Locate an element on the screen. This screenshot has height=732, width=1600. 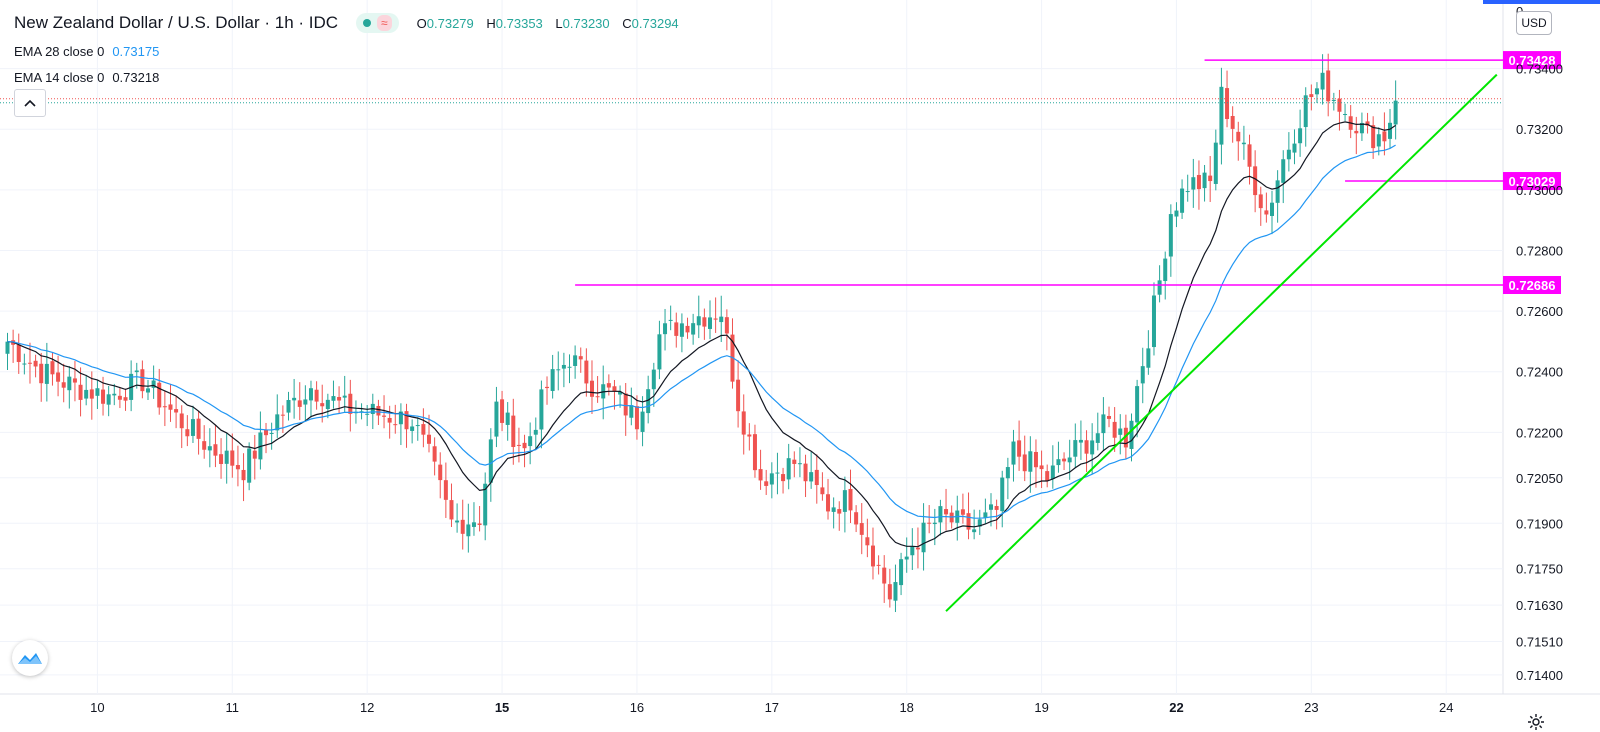
collapse-legend-button is located at coordinates (30, 103).